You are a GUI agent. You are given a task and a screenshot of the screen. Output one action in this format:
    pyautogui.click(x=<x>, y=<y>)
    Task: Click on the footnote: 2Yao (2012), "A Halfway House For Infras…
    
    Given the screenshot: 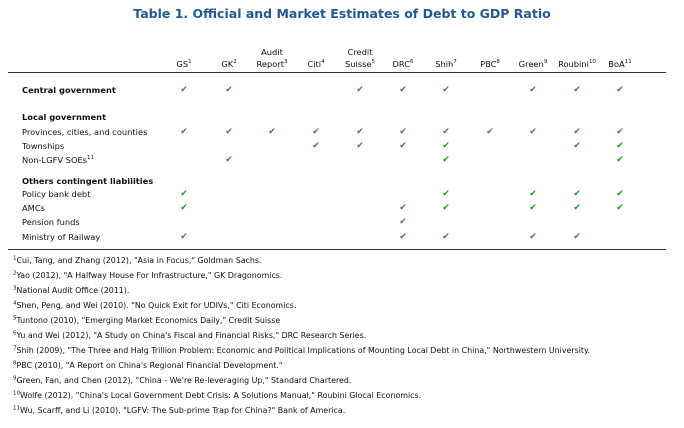 What is the action you would take?
    pyautogui.click(x=147, y=275)
    